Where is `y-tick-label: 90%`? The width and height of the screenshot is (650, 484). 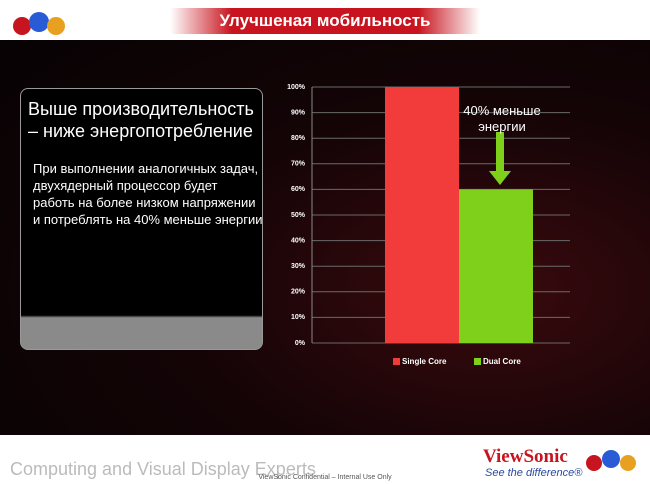 y-tick-label: 90% is located at coordinates (298, 112).